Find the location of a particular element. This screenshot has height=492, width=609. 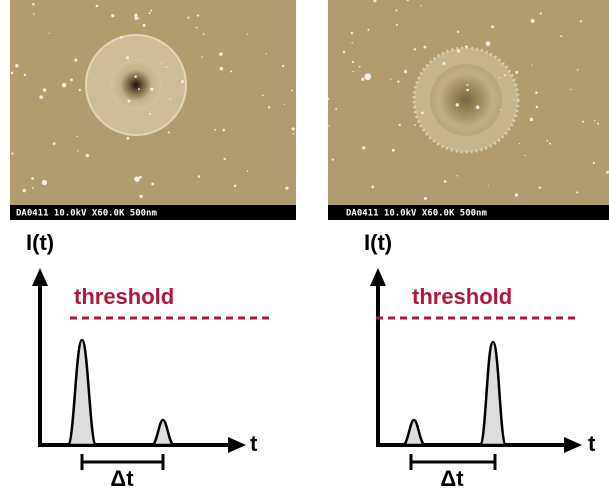

threshold-label: threshold is located at coordinates (124, 296).